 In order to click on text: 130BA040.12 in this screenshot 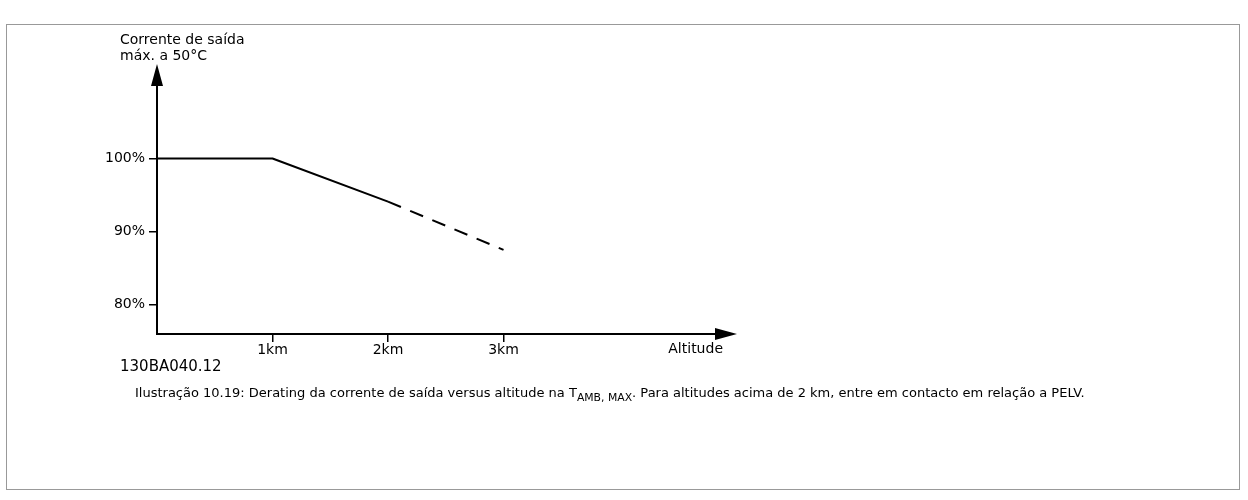, I will do `click(171, 366)`.